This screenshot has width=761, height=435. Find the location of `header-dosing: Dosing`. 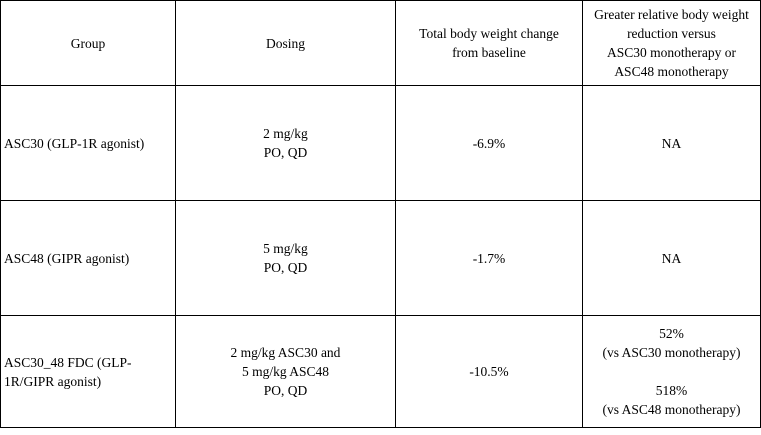

header-dosing: Dosing is located at coordinates (285, 43).